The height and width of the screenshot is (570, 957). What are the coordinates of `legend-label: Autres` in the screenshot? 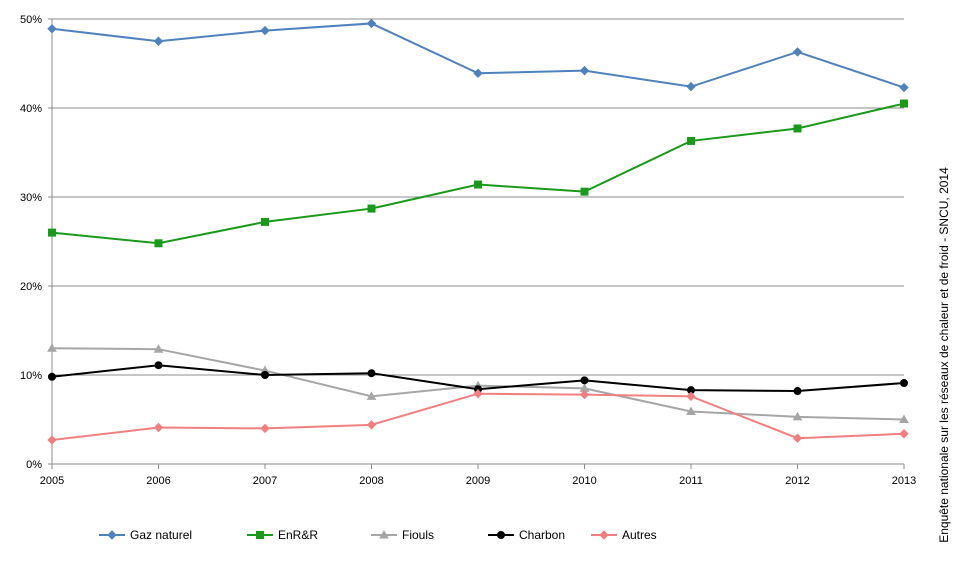 It's located at (639, 535).